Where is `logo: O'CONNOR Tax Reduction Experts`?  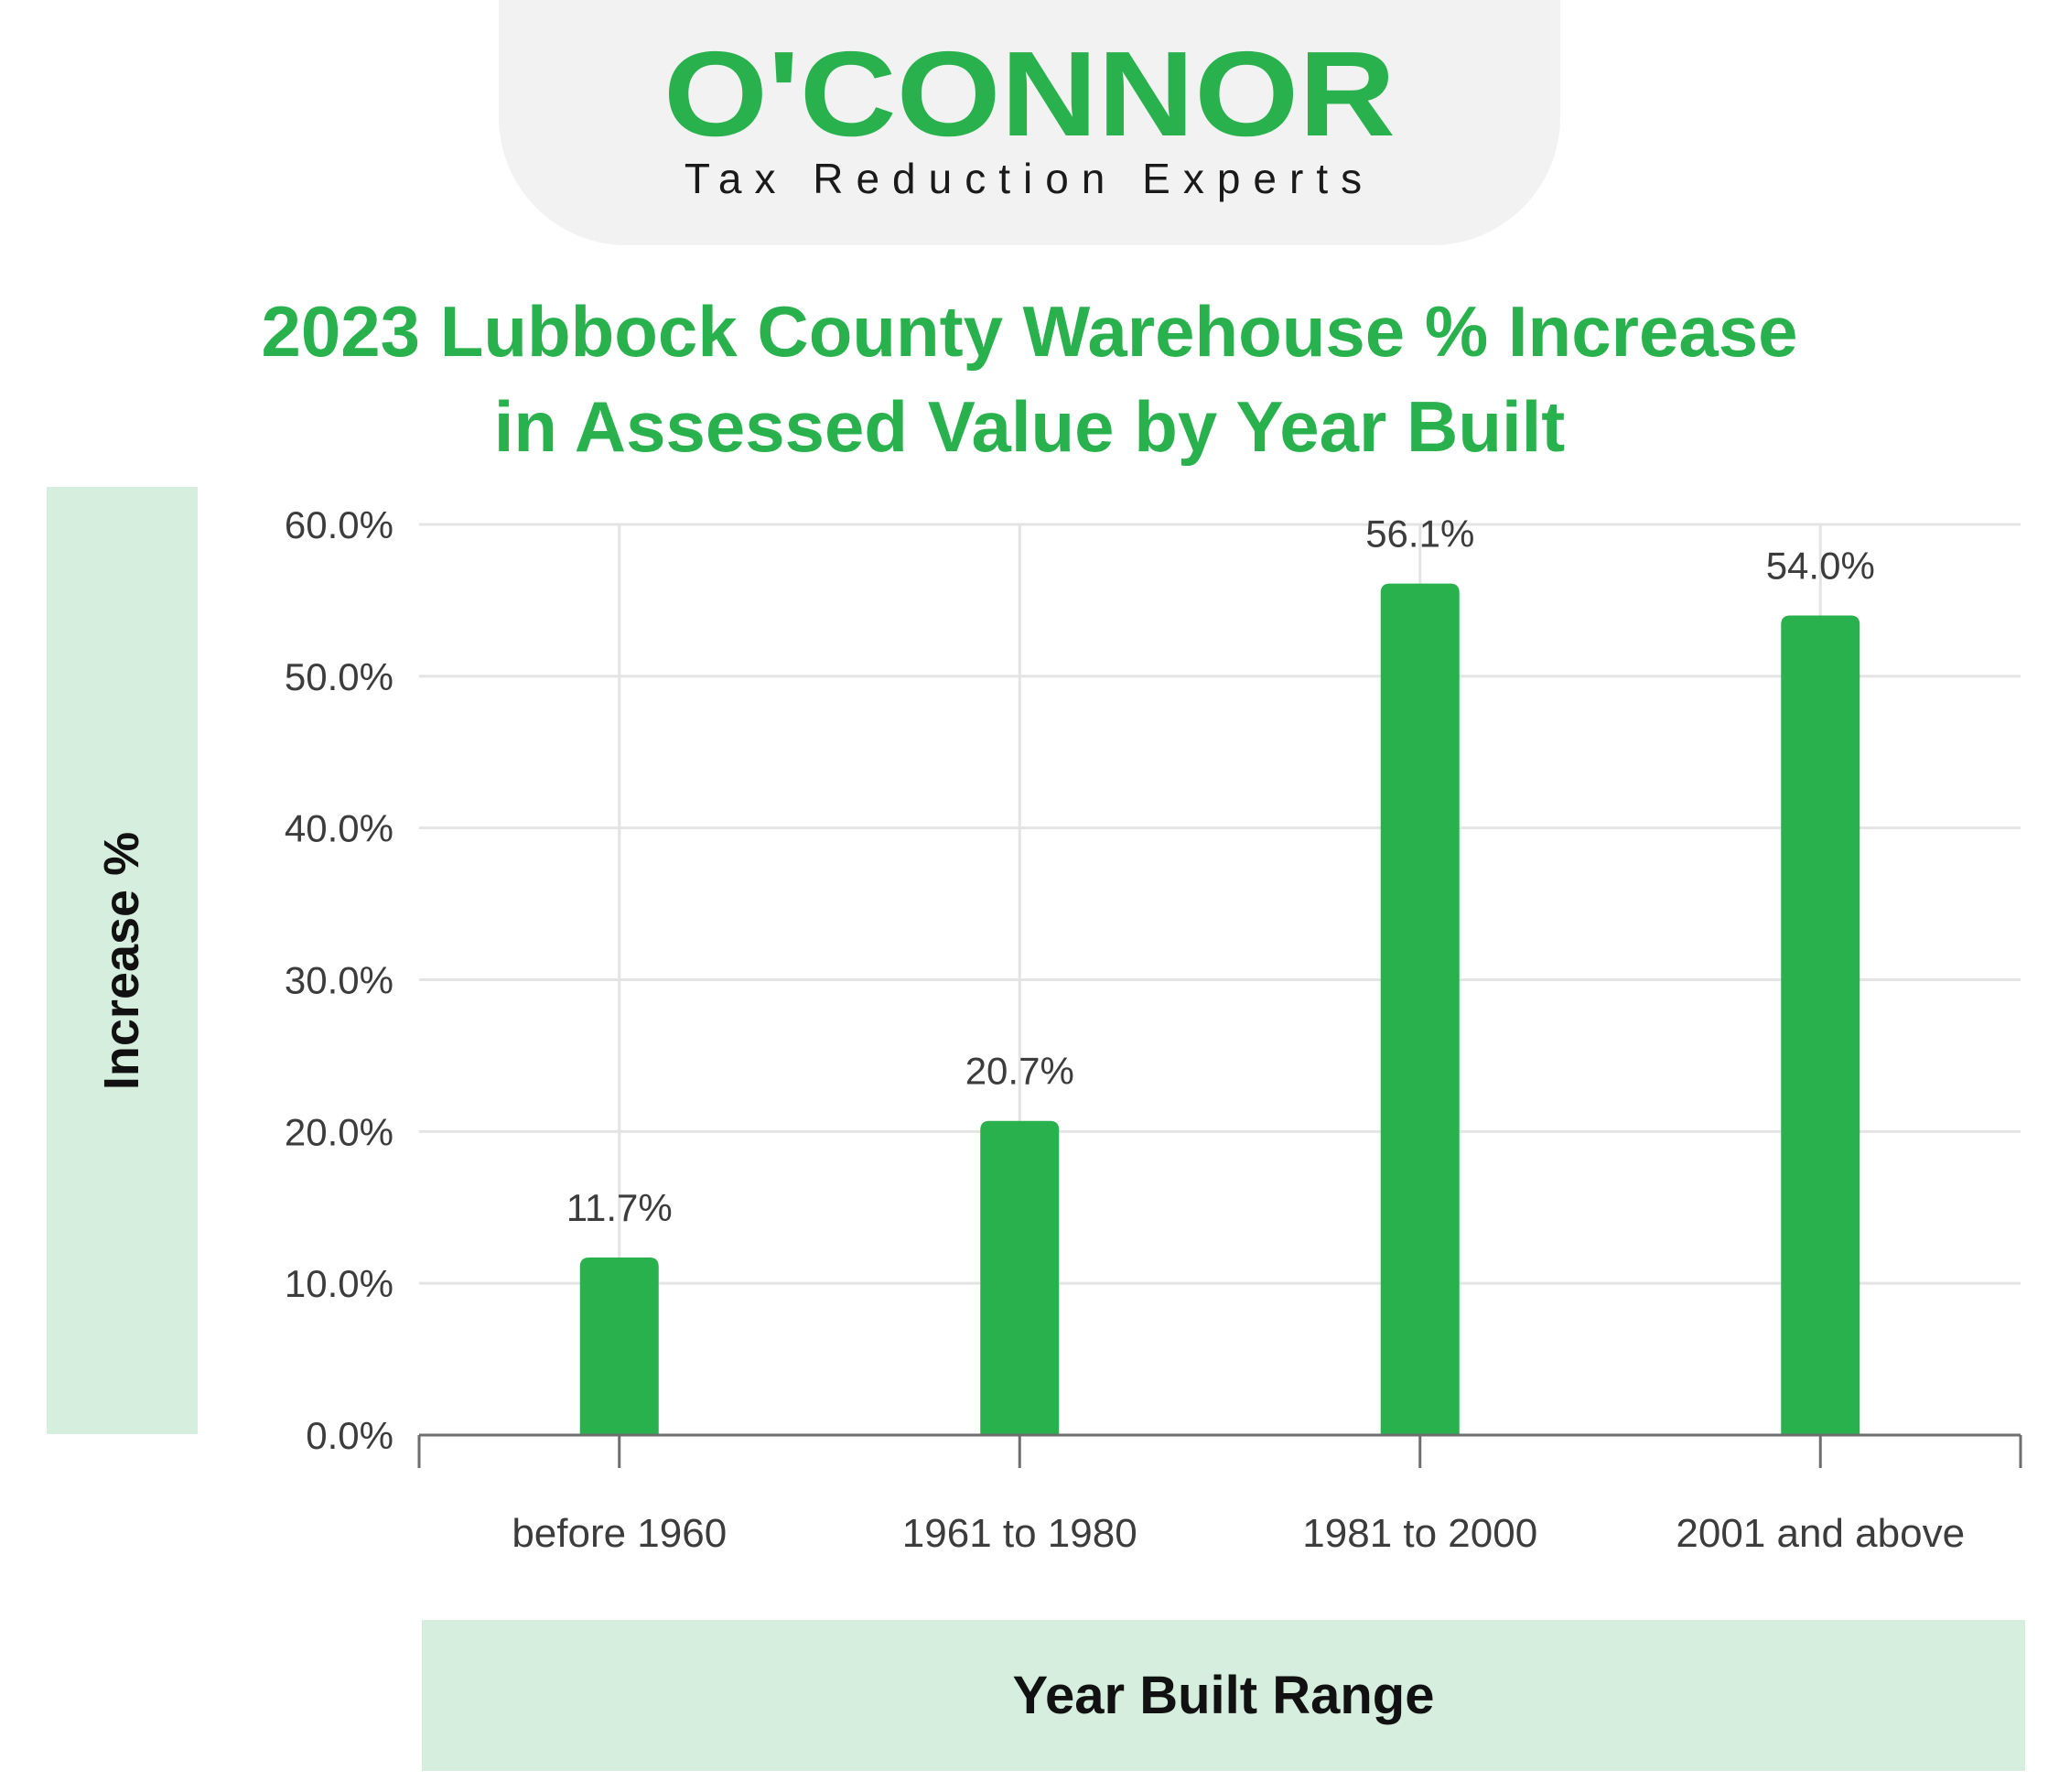 logo: O'CONNOR Tax Reduction Experts is located at coordinates (1029, 123).